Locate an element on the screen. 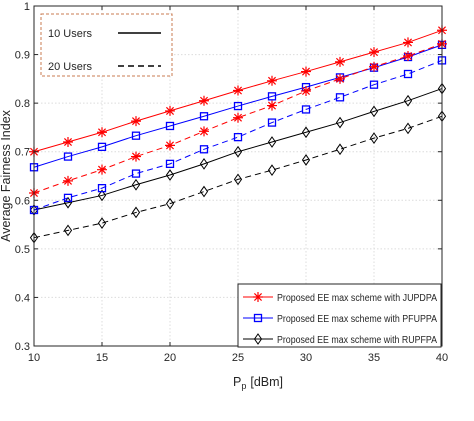 The height and width of the screenshot is (421, 474). y-tick-label: 0.4 is located at coordinates (22, 298).